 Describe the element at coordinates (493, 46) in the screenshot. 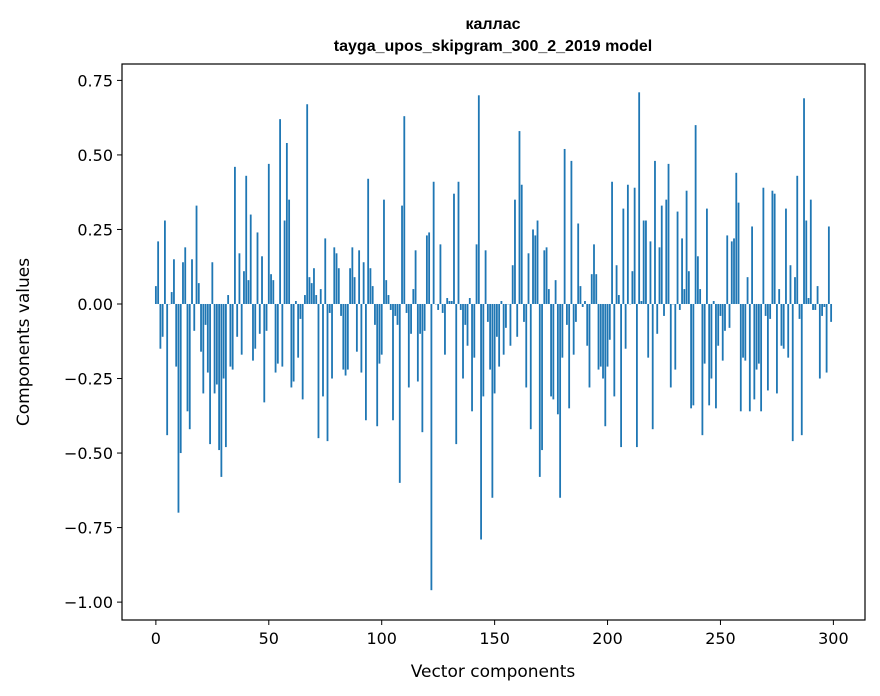

I see `chart-subtitle: tayga_upos_skipgram_300_2_2019 model` at that location.